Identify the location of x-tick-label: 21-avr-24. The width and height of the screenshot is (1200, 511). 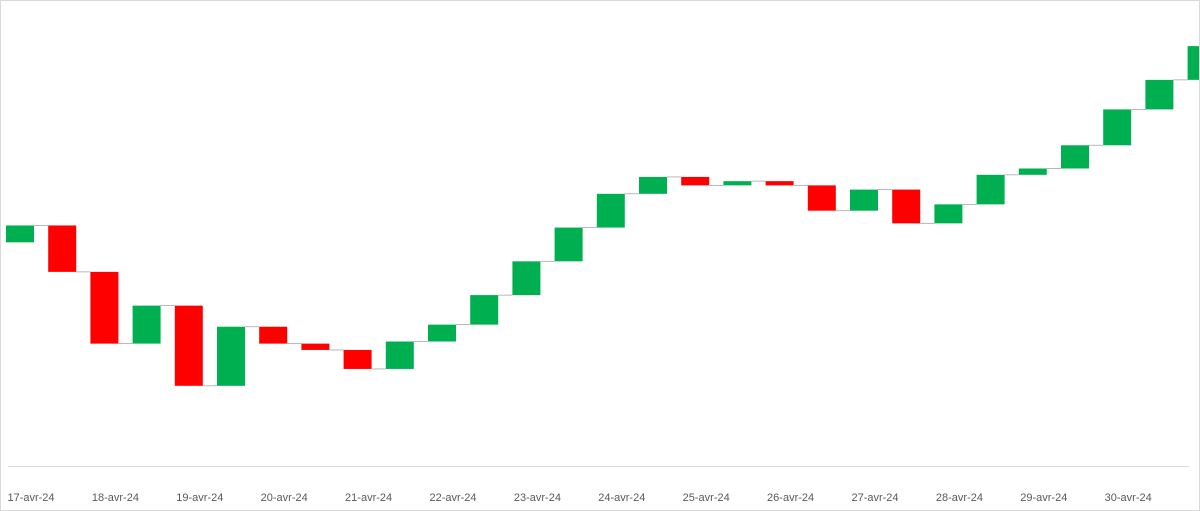
(368, 498).